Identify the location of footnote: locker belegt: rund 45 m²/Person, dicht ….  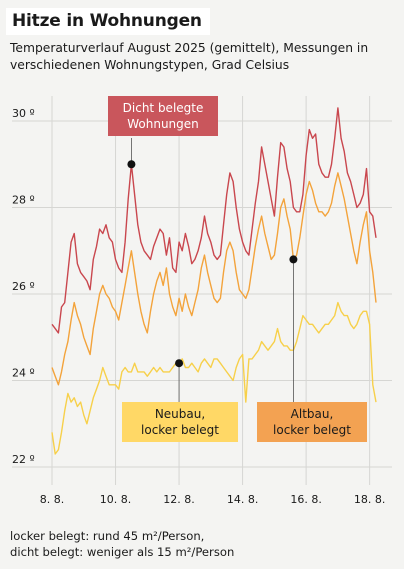
(200, 544).